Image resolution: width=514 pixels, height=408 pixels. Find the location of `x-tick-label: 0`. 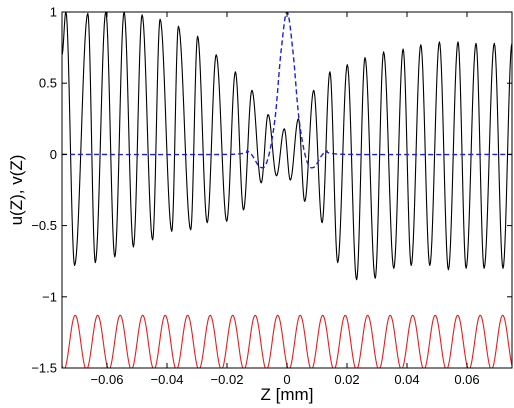

x-tick-label: 0 is located at coordinates (286, 379).